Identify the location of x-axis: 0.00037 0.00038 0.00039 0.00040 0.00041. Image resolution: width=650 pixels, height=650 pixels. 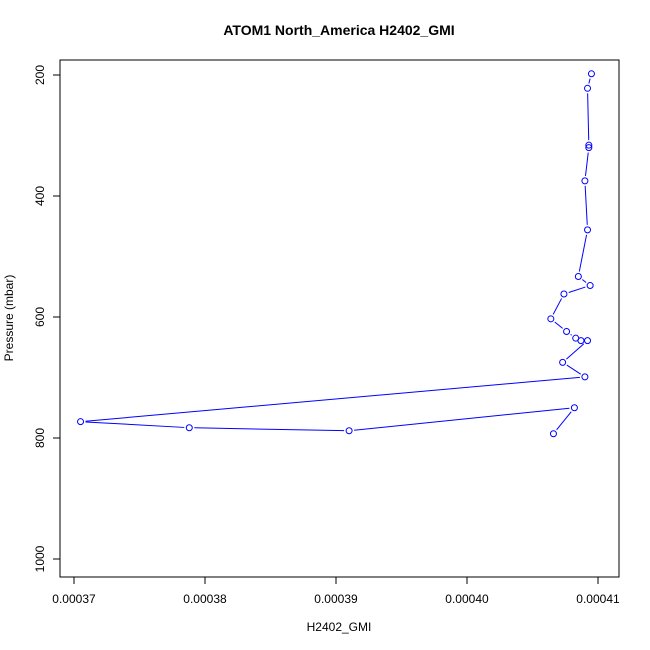
(336, 591).